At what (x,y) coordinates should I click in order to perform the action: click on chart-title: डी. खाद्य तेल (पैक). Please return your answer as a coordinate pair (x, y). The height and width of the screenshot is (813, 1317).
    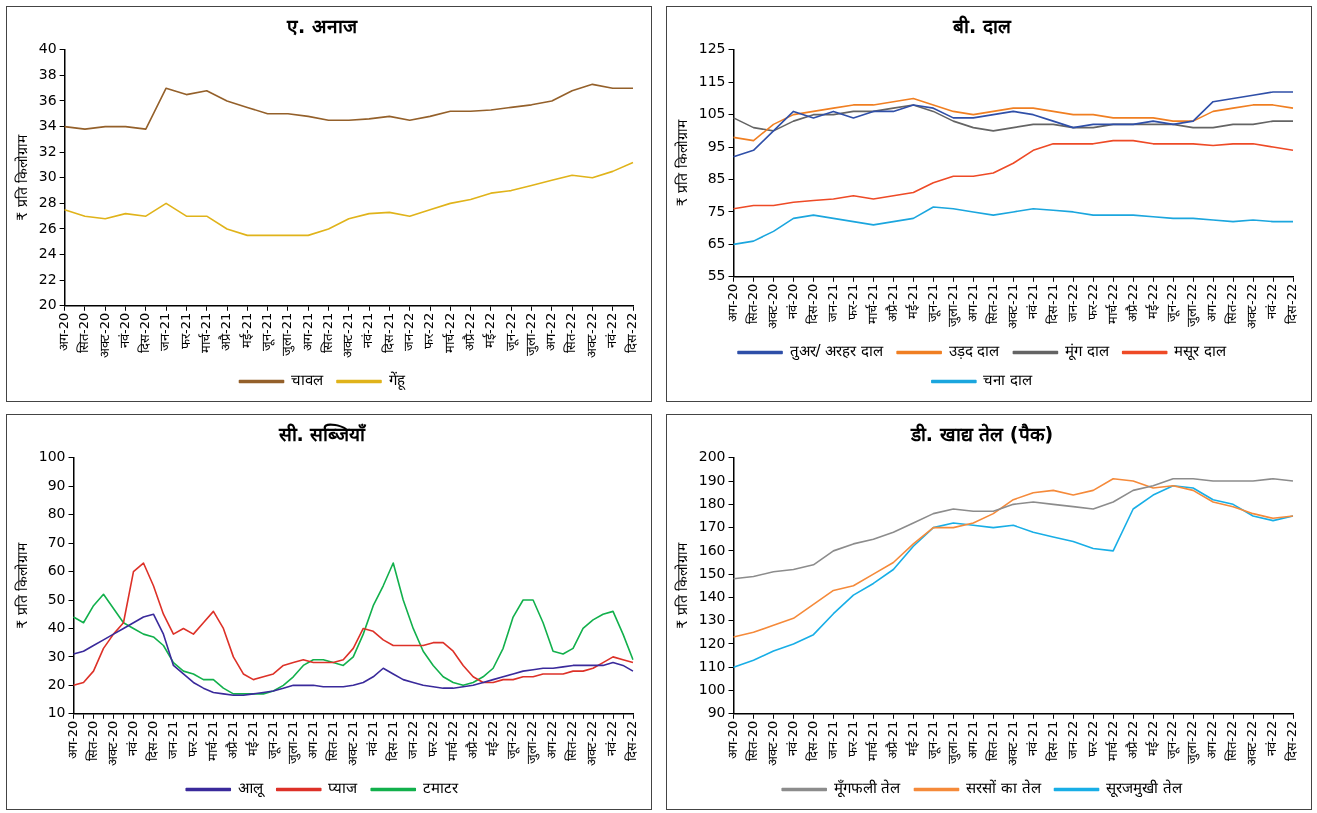
    Looking at the image, I should click on (981, 434).